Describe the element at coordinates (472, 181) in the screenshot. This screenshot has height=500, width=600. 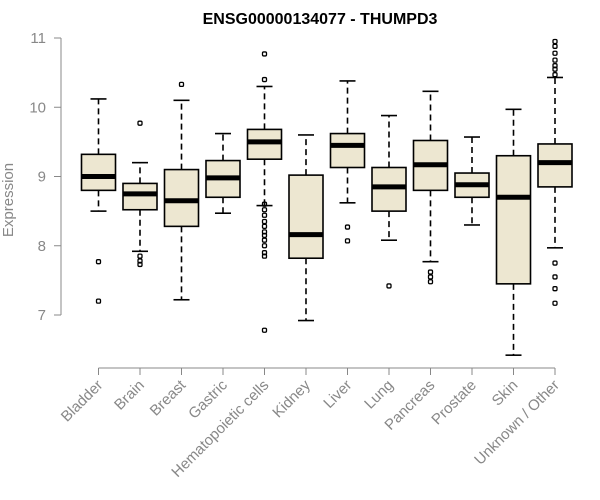
I see `box-prostate` at that location.